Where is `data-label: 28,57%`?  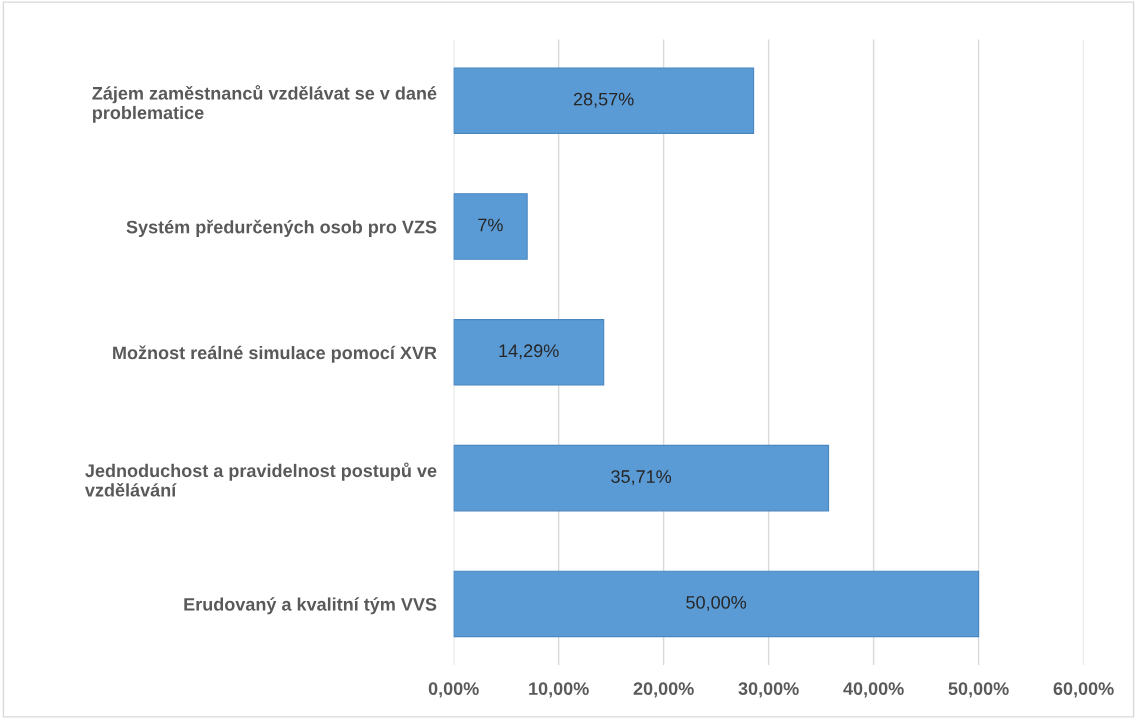 data-label: 28,57% is located at coordinates (603, 100).